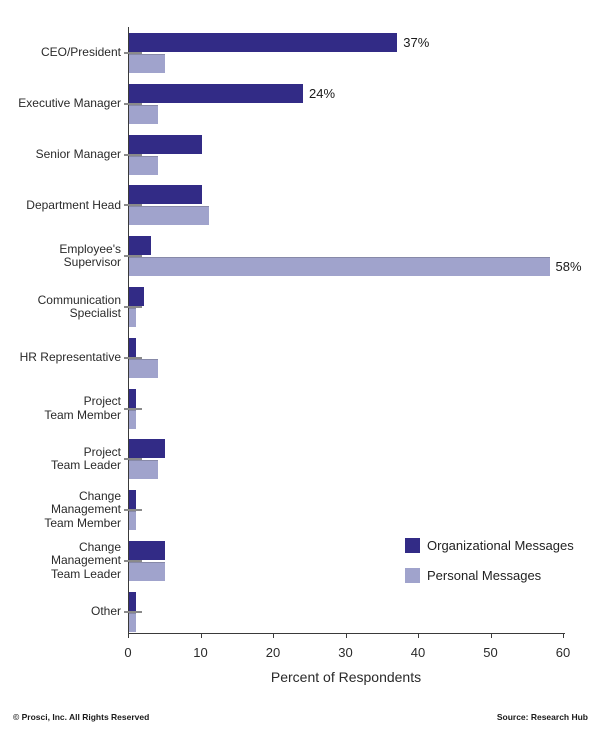 This screenshot has width=600, height=732. I want to click on x-axis-line, so click(346, 633).